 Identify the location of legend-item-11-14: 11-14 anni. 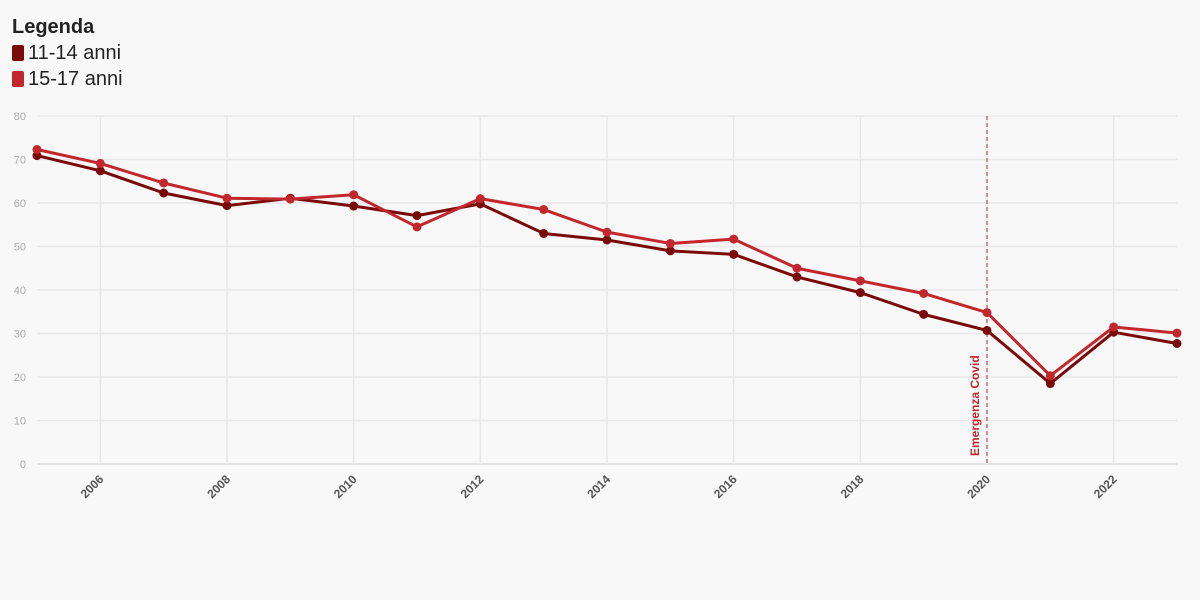
(67, 53).